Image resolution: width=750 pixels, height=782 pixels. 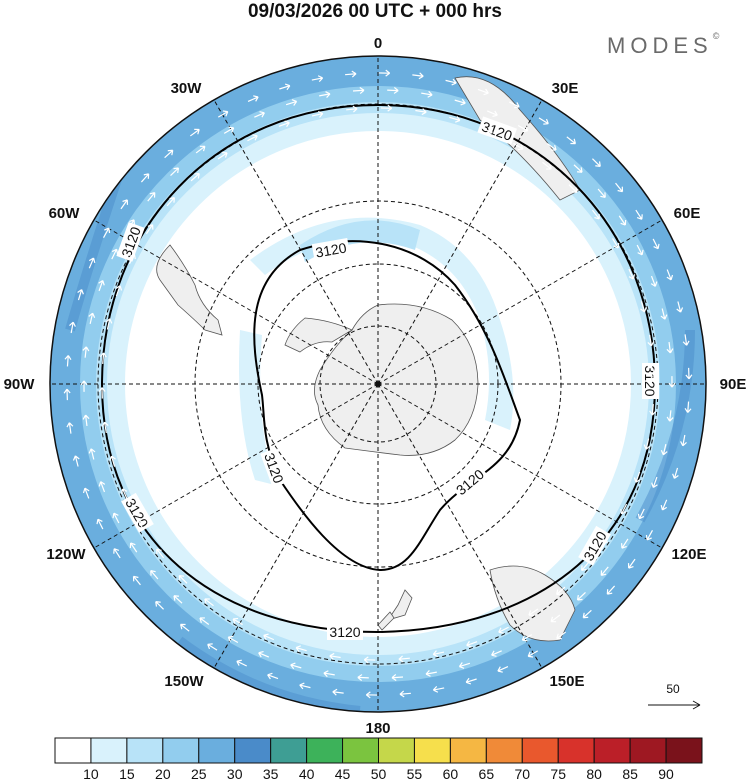 I want to click on colorbar-label: 75, so click(x=558, y=774).